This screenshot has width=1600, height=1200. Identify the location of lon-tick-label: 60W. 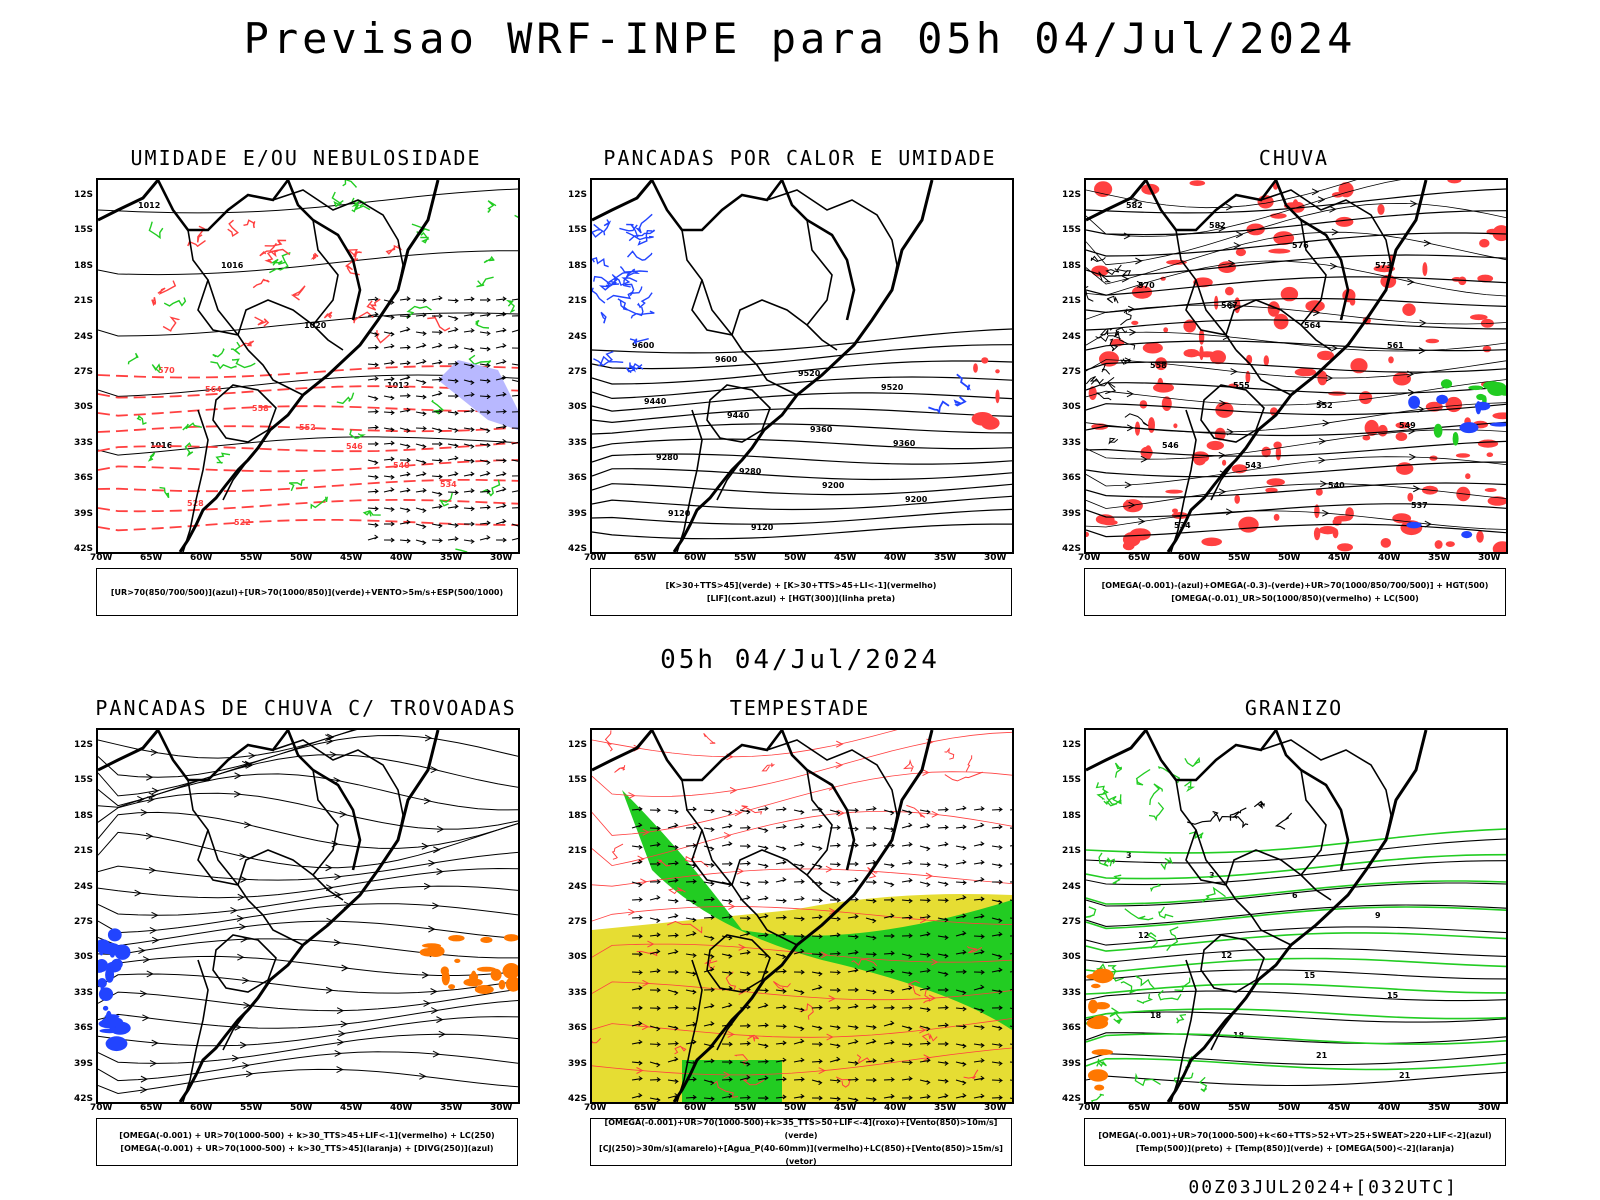
(695, 558).